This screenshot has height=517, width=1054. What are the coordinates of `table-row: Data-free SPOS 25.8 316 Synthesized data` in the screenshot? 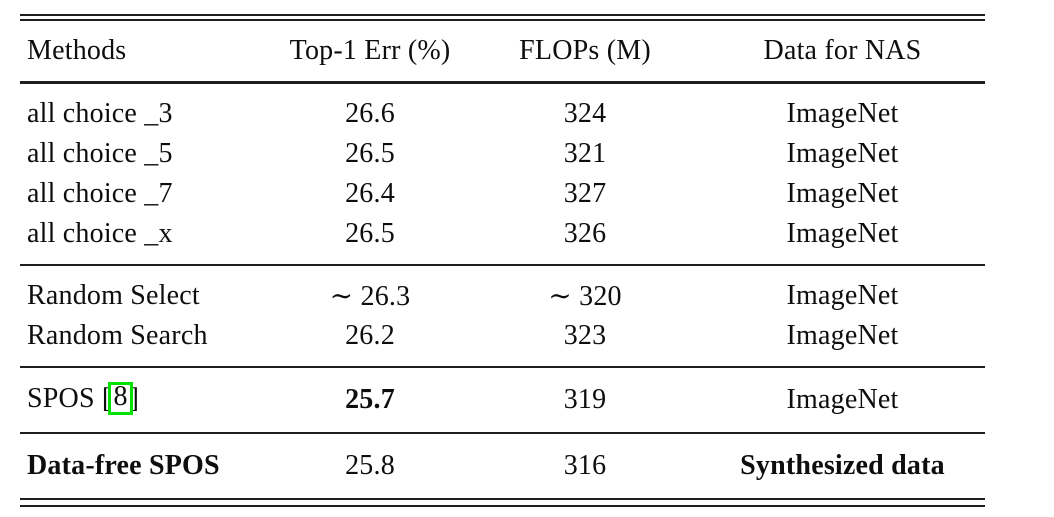 It's located at (502, 466).